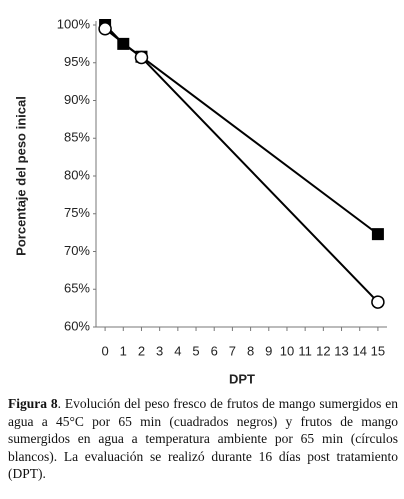  I want to click on x-tick-label: 2, so click(141, 350).